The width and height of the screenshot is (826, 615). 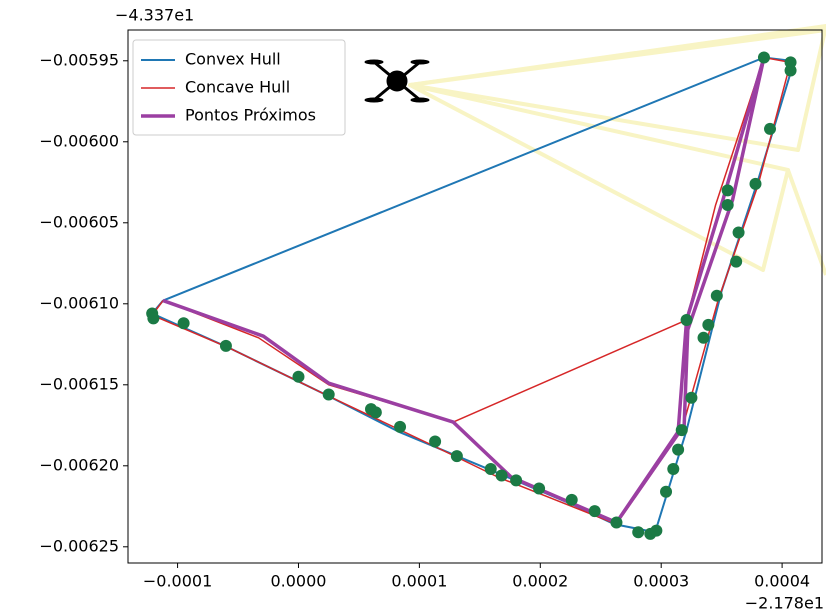 What do you see at coordinates (79, 464) in the screenshot?
I see `y-tick-label: −0.00620` at bounding box center [79, 464].